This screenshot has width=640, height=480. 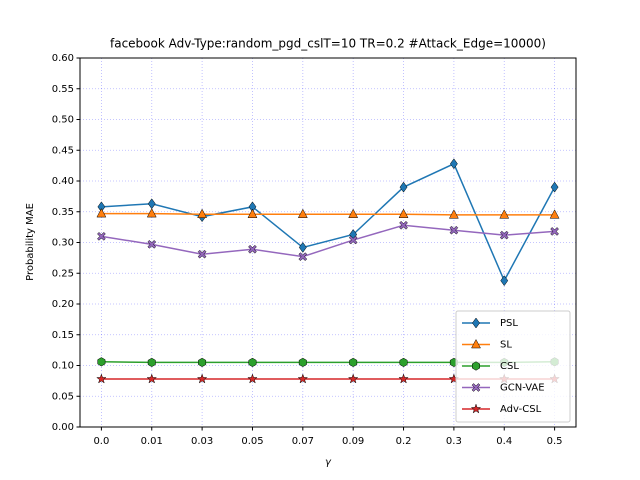 I want to click on legend-label: GCN-VAE, so click(x=522, y=388).